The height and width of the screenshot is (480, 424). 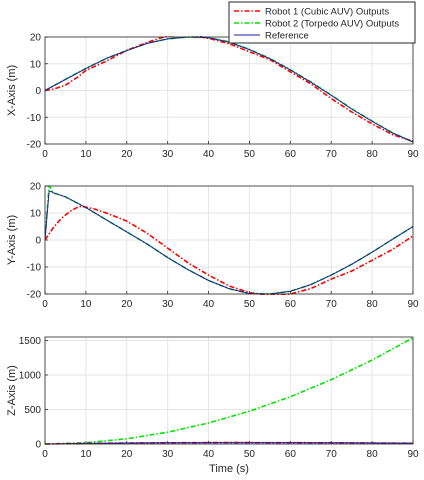 I want to click on y-axis-label: Z-Axis (m), so click(x=12, y=390).